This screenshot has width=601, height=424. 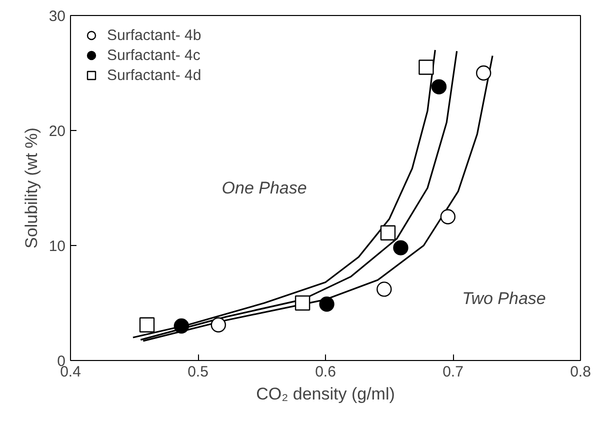 I want to click on legend-label: Surfactant- 4d, so click(x=154, y=75).